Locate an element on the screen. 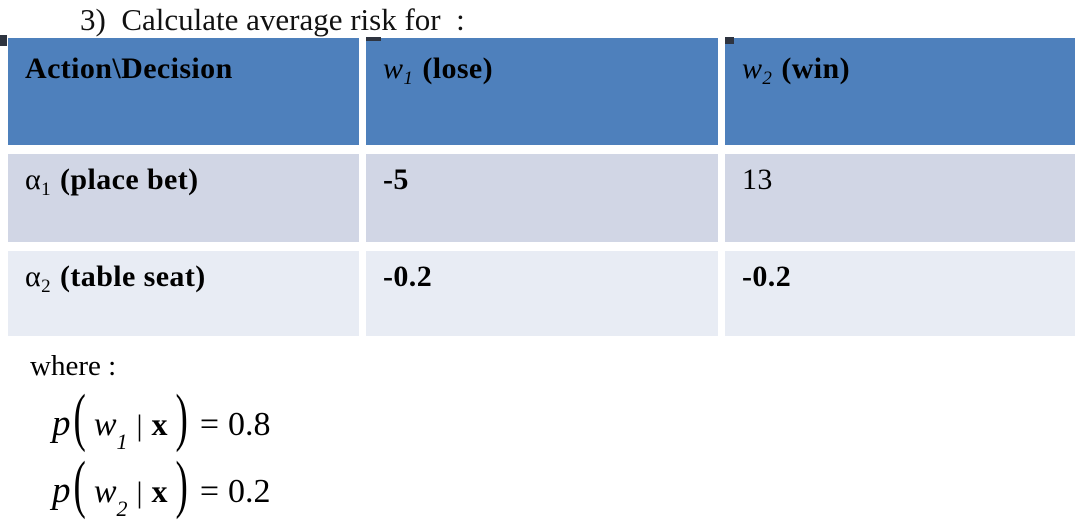 The image size is (1086, 527). alpha2-symbol: α is located at coordinates (33, 276).